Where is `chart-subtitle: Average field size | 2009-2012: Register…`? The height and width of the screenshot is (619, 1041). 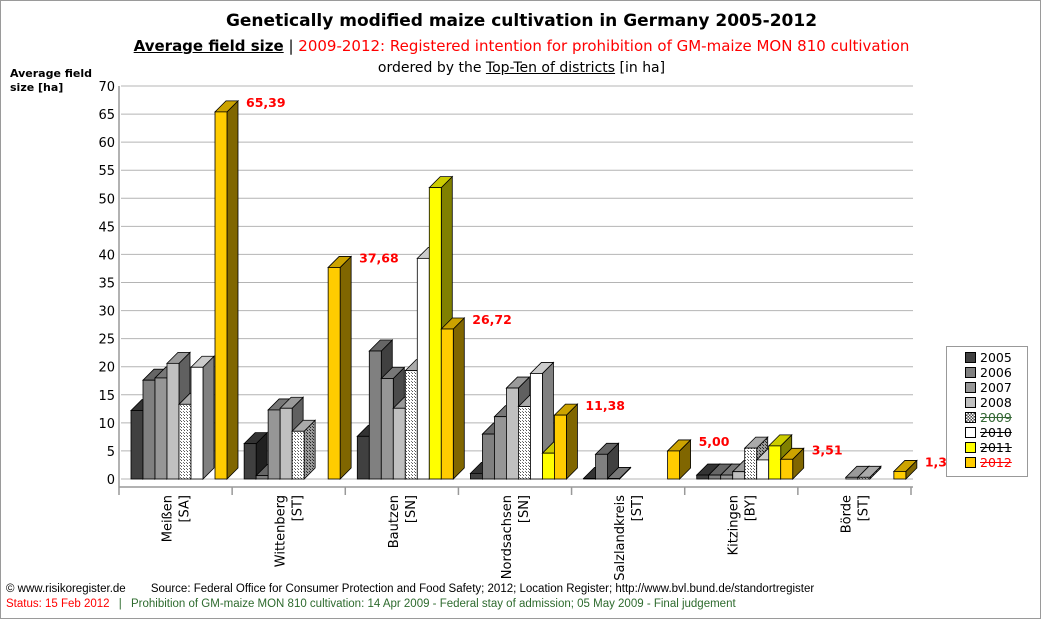 chart-subtitle: Average field size | 2009-2012: Register… is located at coordinates (520, 46).